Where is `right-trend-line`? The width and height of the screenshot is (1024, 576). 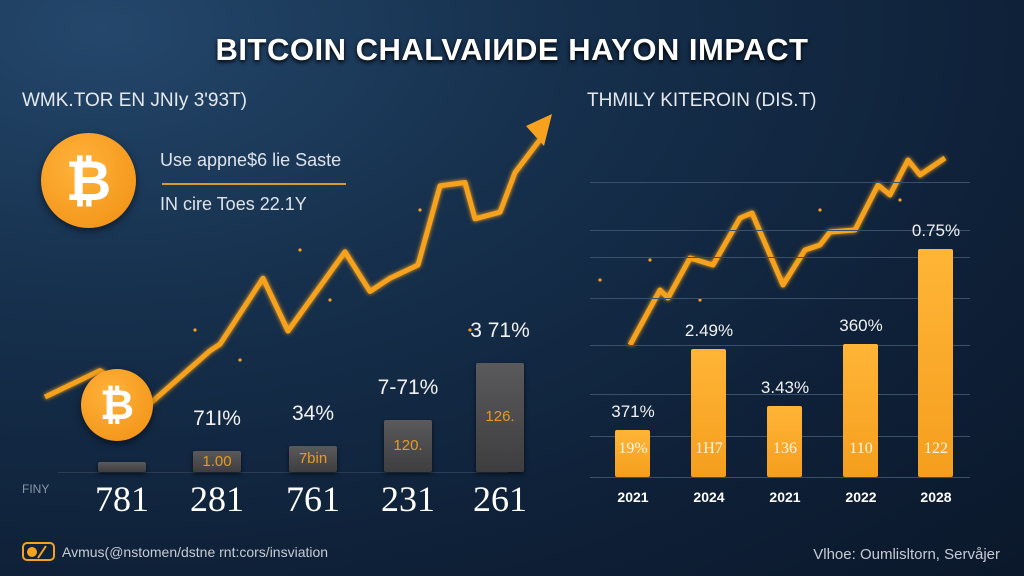 right-trend-line is located at coordinates (787, 251).